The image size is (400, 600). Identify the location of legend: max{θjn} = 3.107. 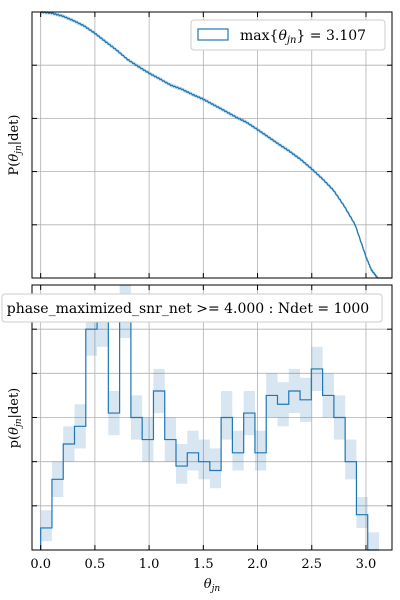
(288, 35).